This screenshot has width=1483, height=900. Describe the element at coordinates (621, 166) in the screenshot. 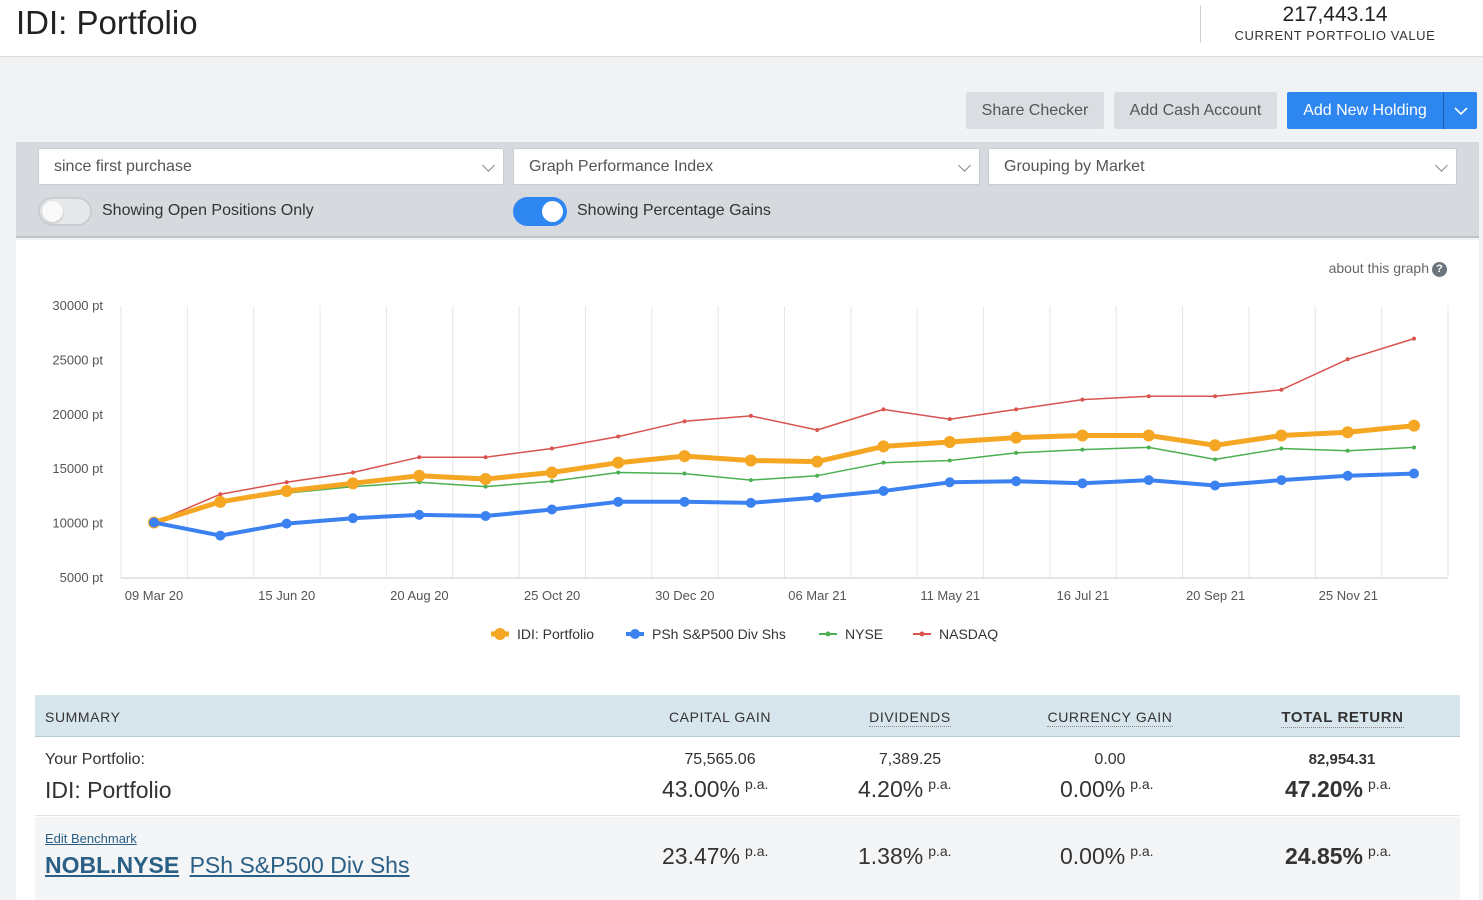

I see `graph-type-select-value: Graph Performance Index` at that location.